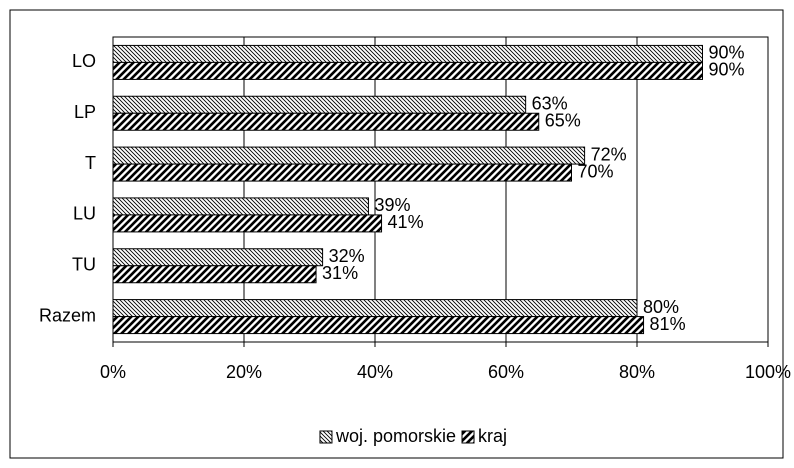 The height and width of the screenshot is (468, 794). I want to click on data-label: 41%, so click(406, 222).